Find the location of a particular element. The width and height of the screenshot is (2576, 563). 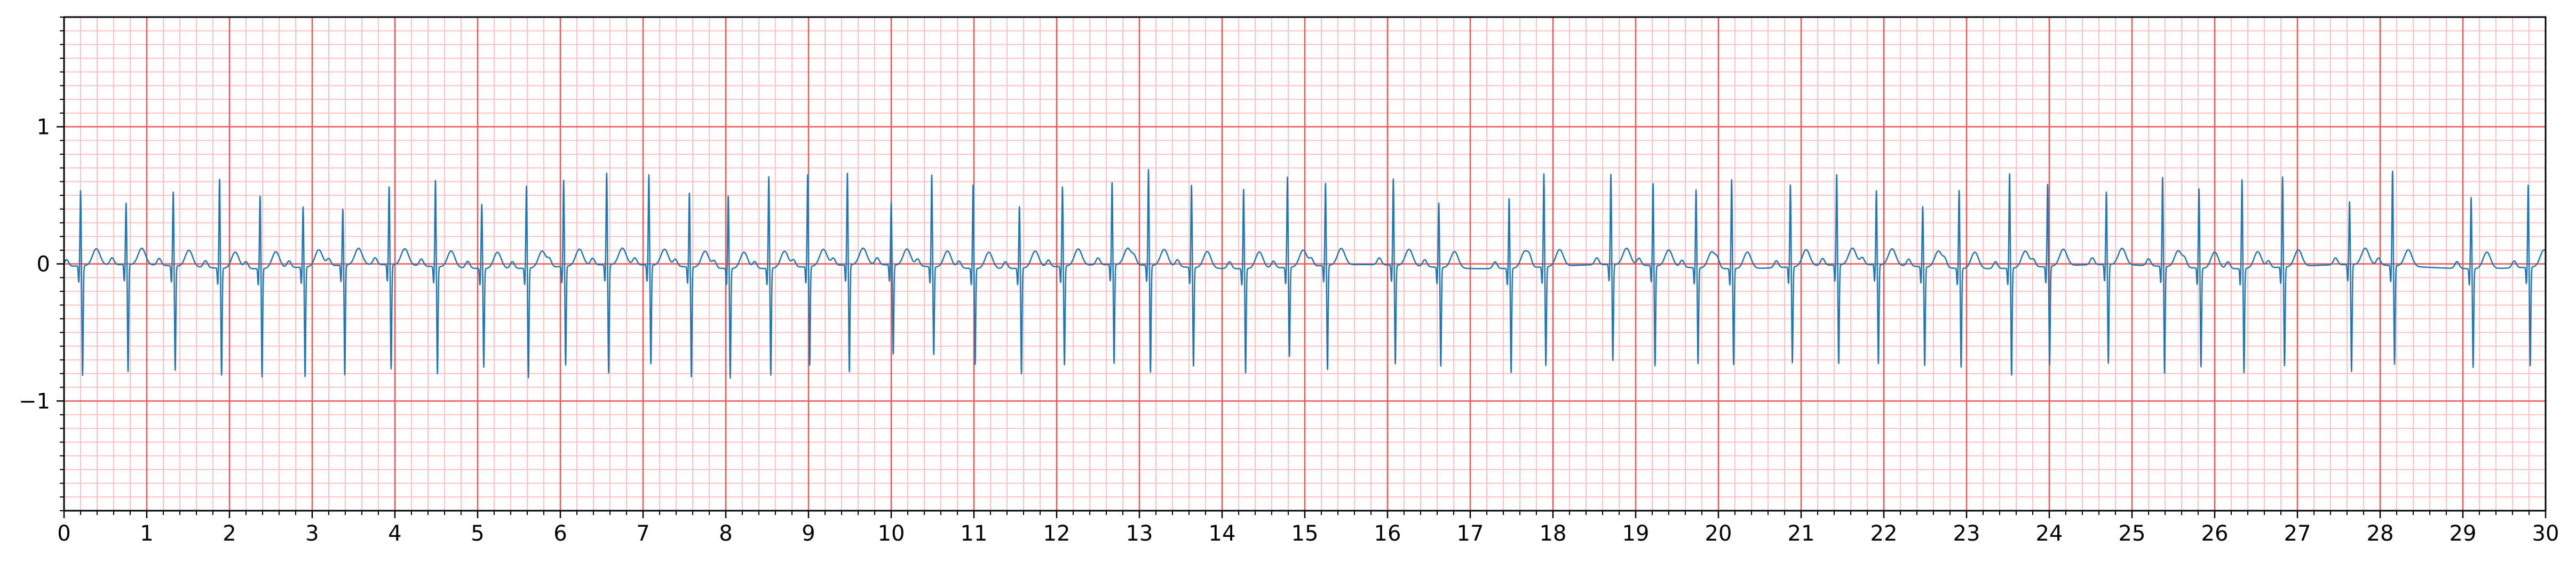

x-tick-label: 6 is located at coordinates (560, 533).